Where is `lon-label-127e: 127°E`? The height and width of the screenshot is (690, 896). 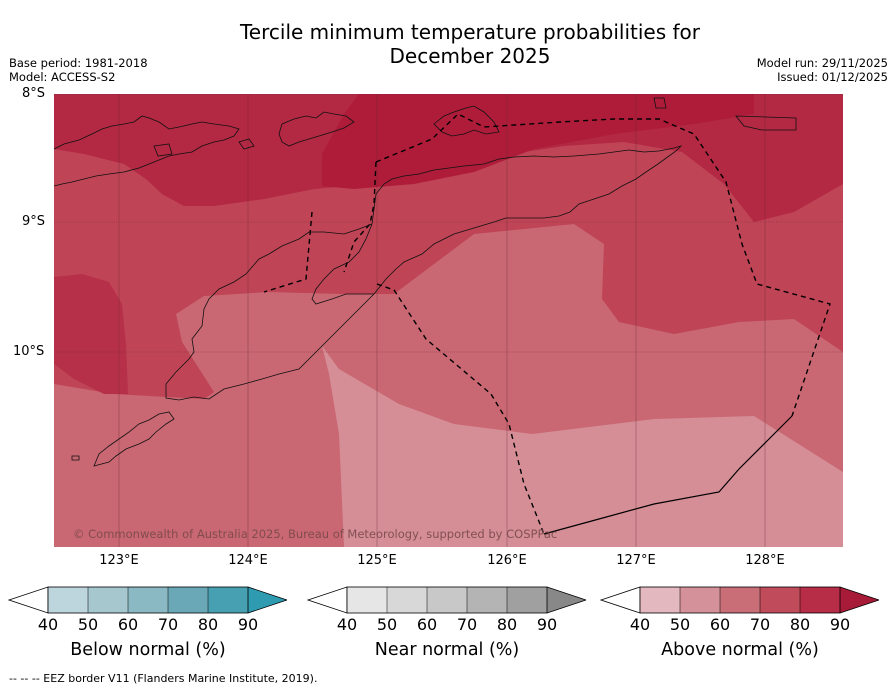 lon-label-127e: 127°E is located at coordinates (636, 560).